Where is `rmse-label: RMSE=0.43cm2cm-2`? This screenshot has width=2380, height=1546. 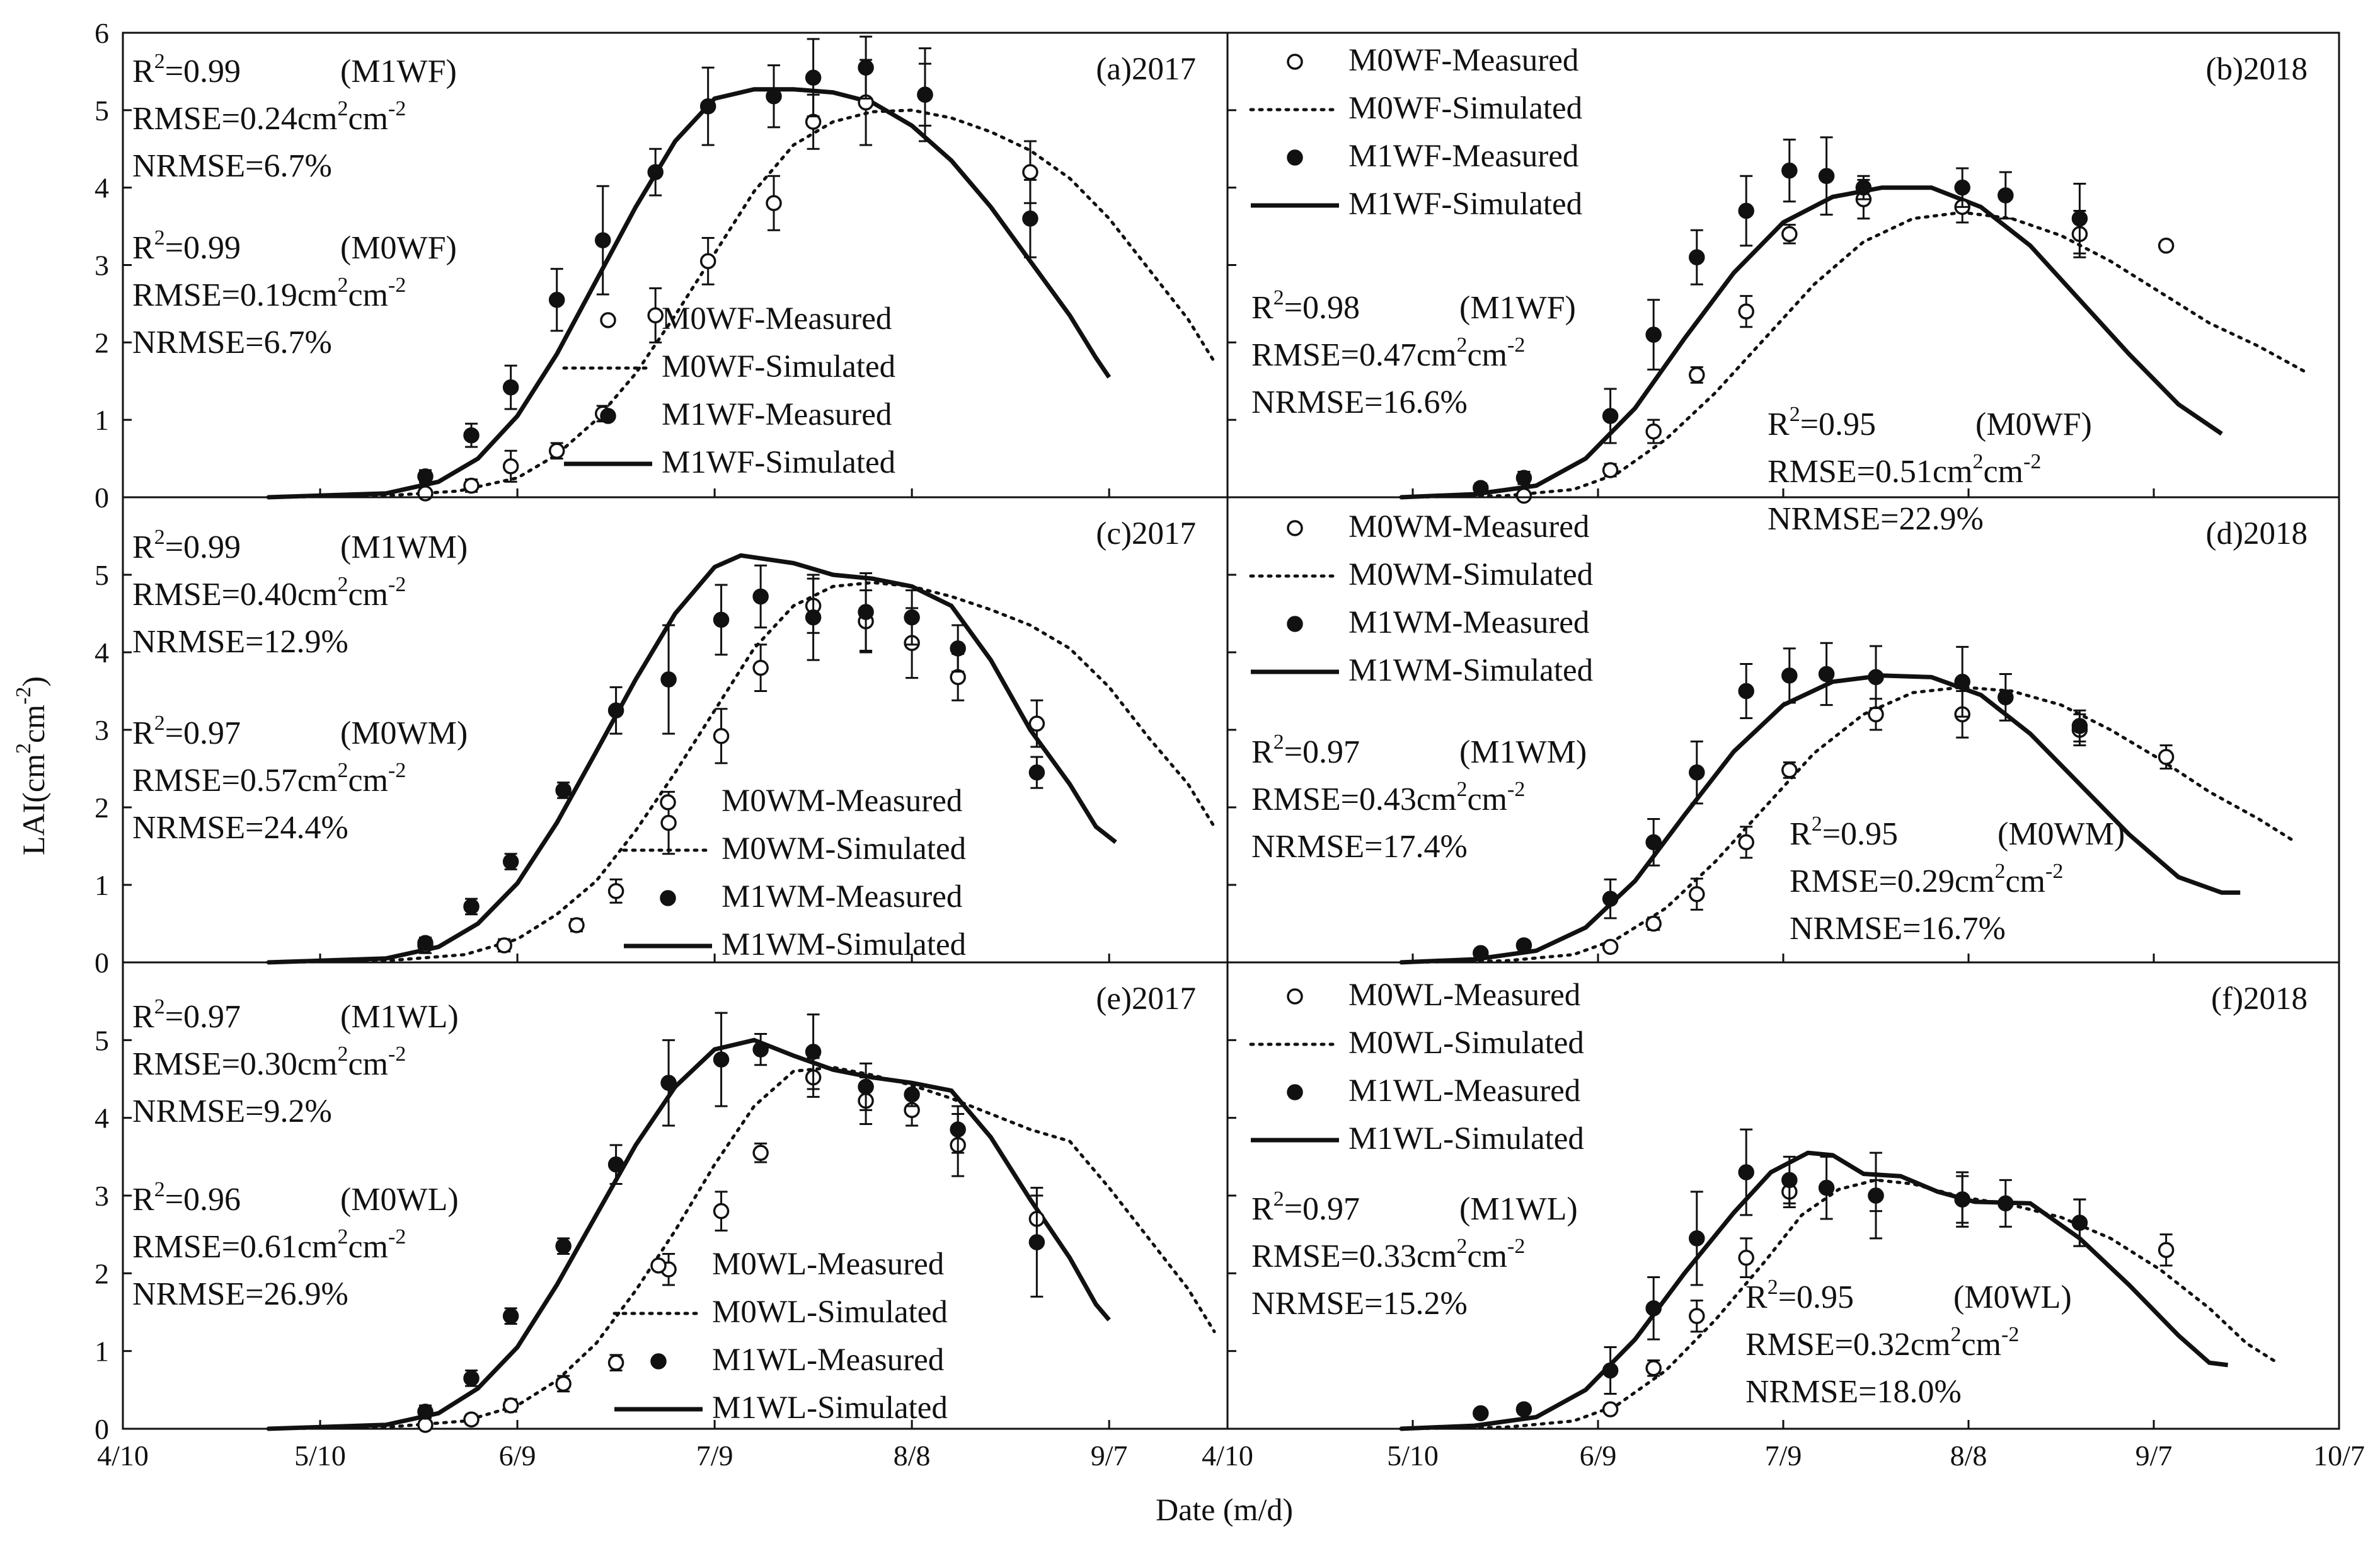
rmse-label: RMSE=0.43cm2cm-2 is located at coordinates (1388, 798).